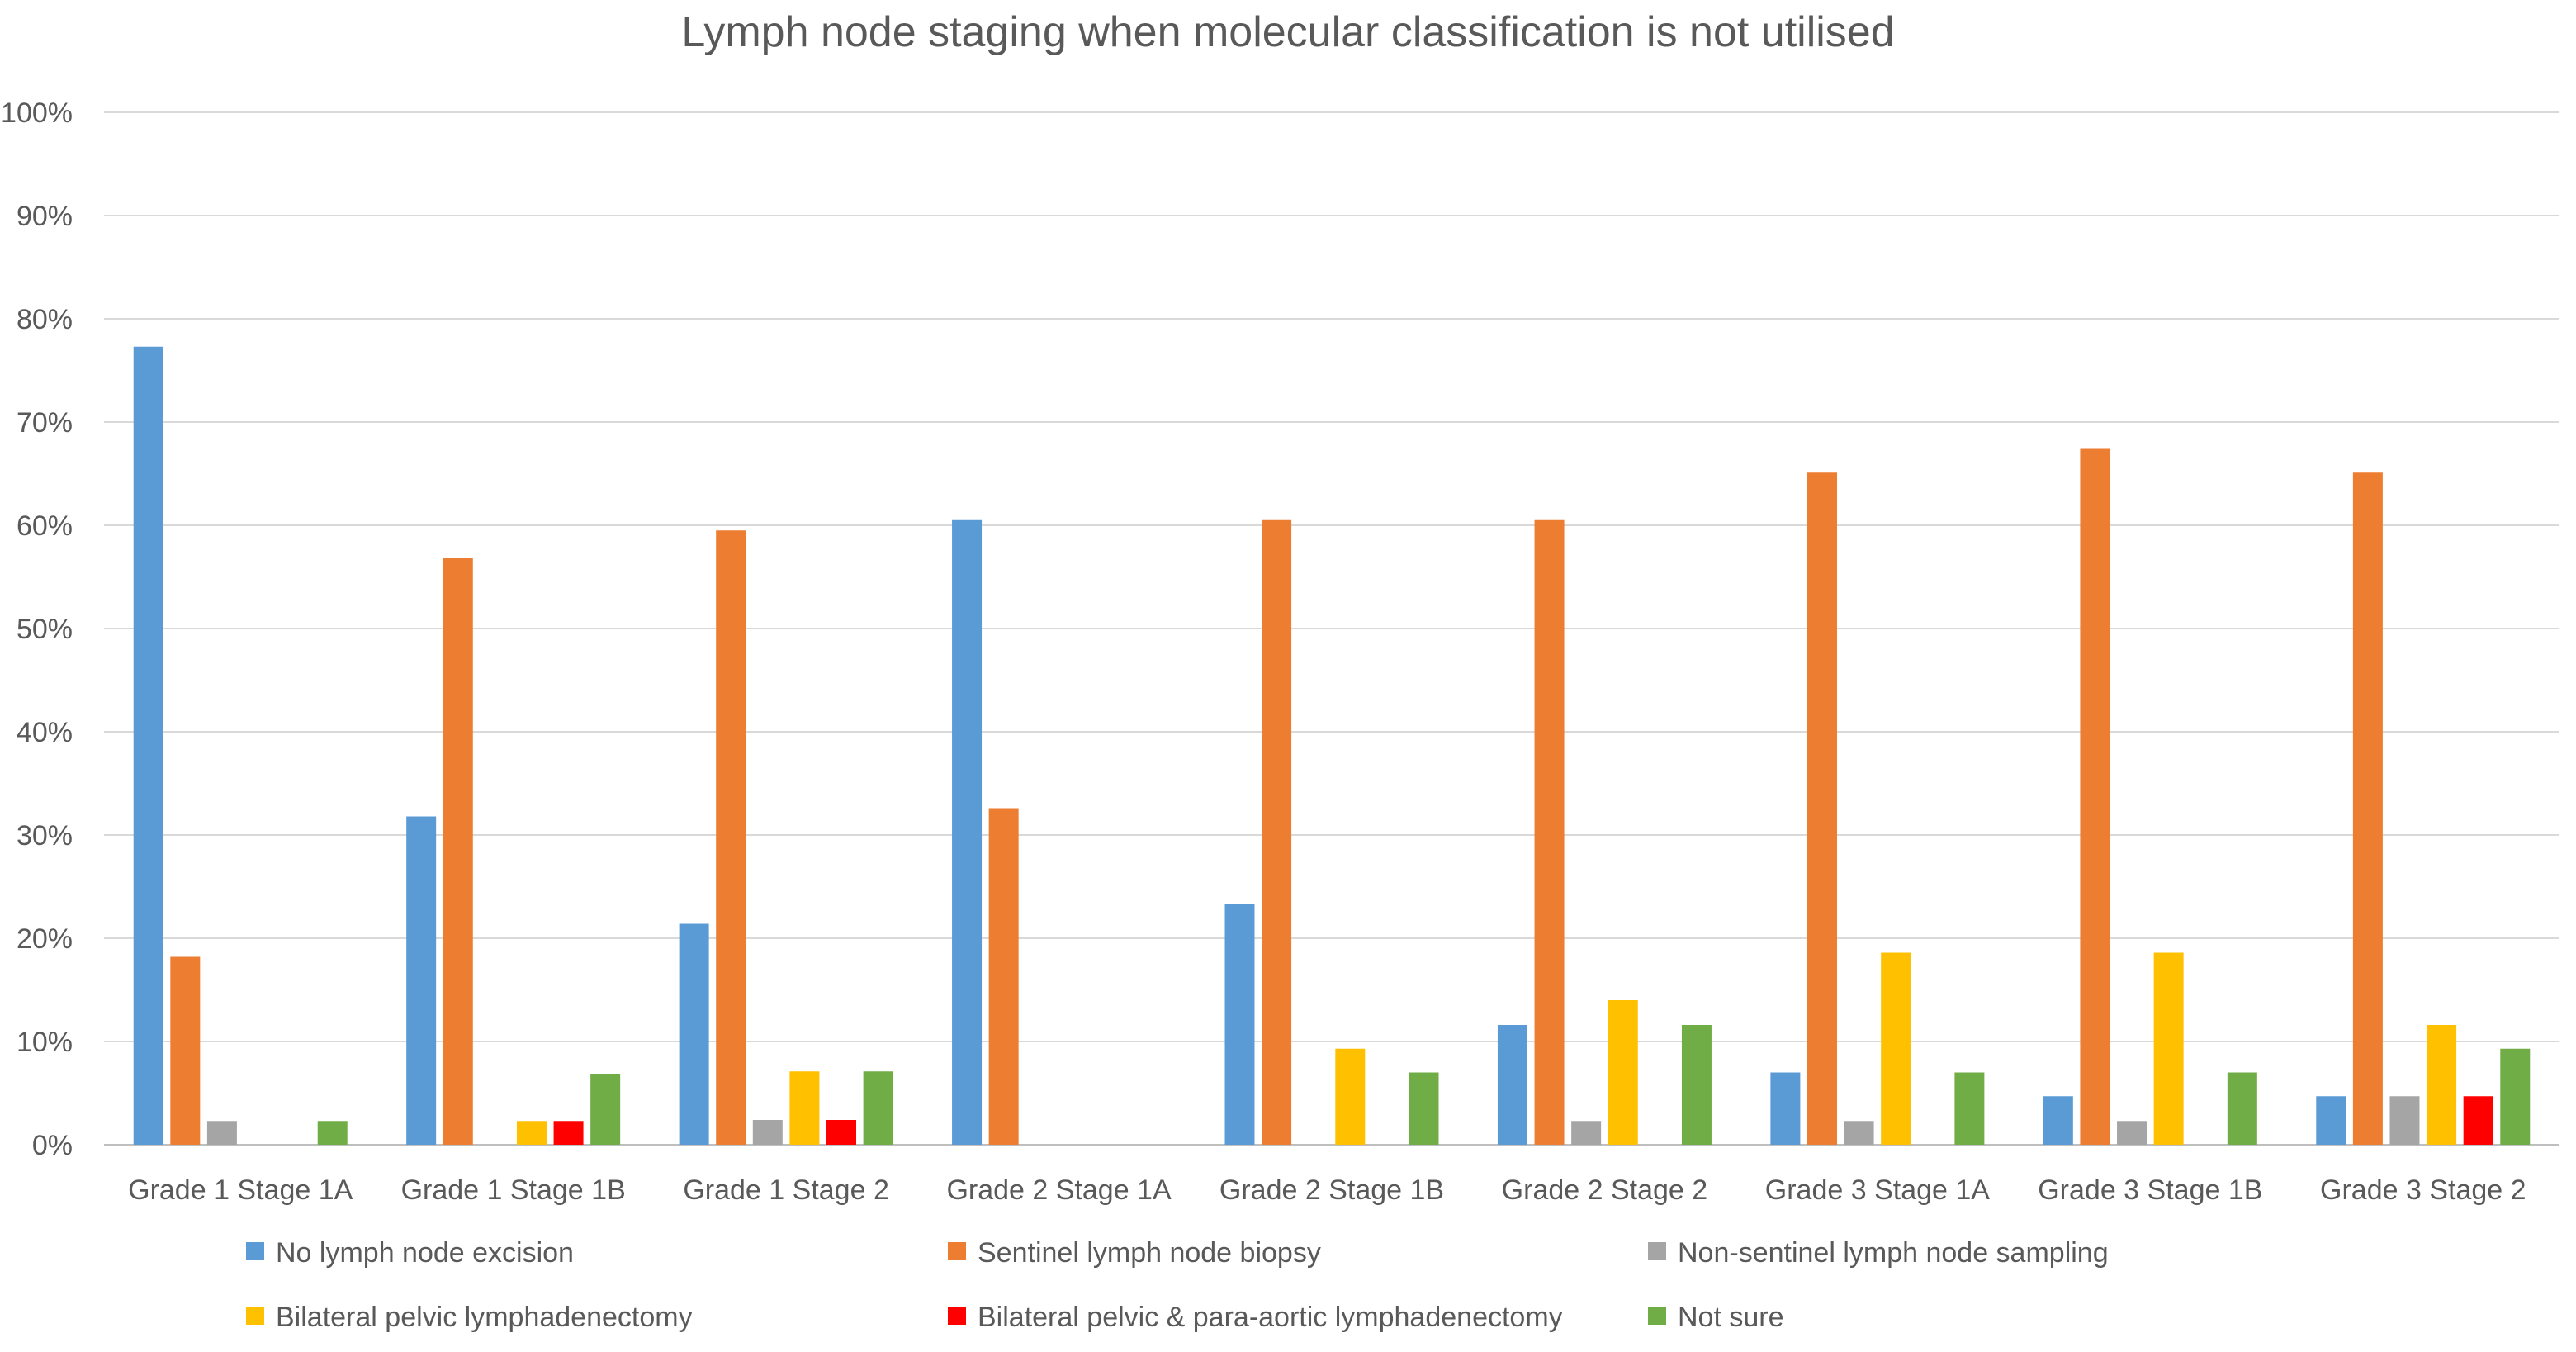  What do you see at coordinates (1893, 1253) in the screenshot?
I see `legend-label: Non-sentinel lymph node sampling` at bounding box center [1893, 1253].